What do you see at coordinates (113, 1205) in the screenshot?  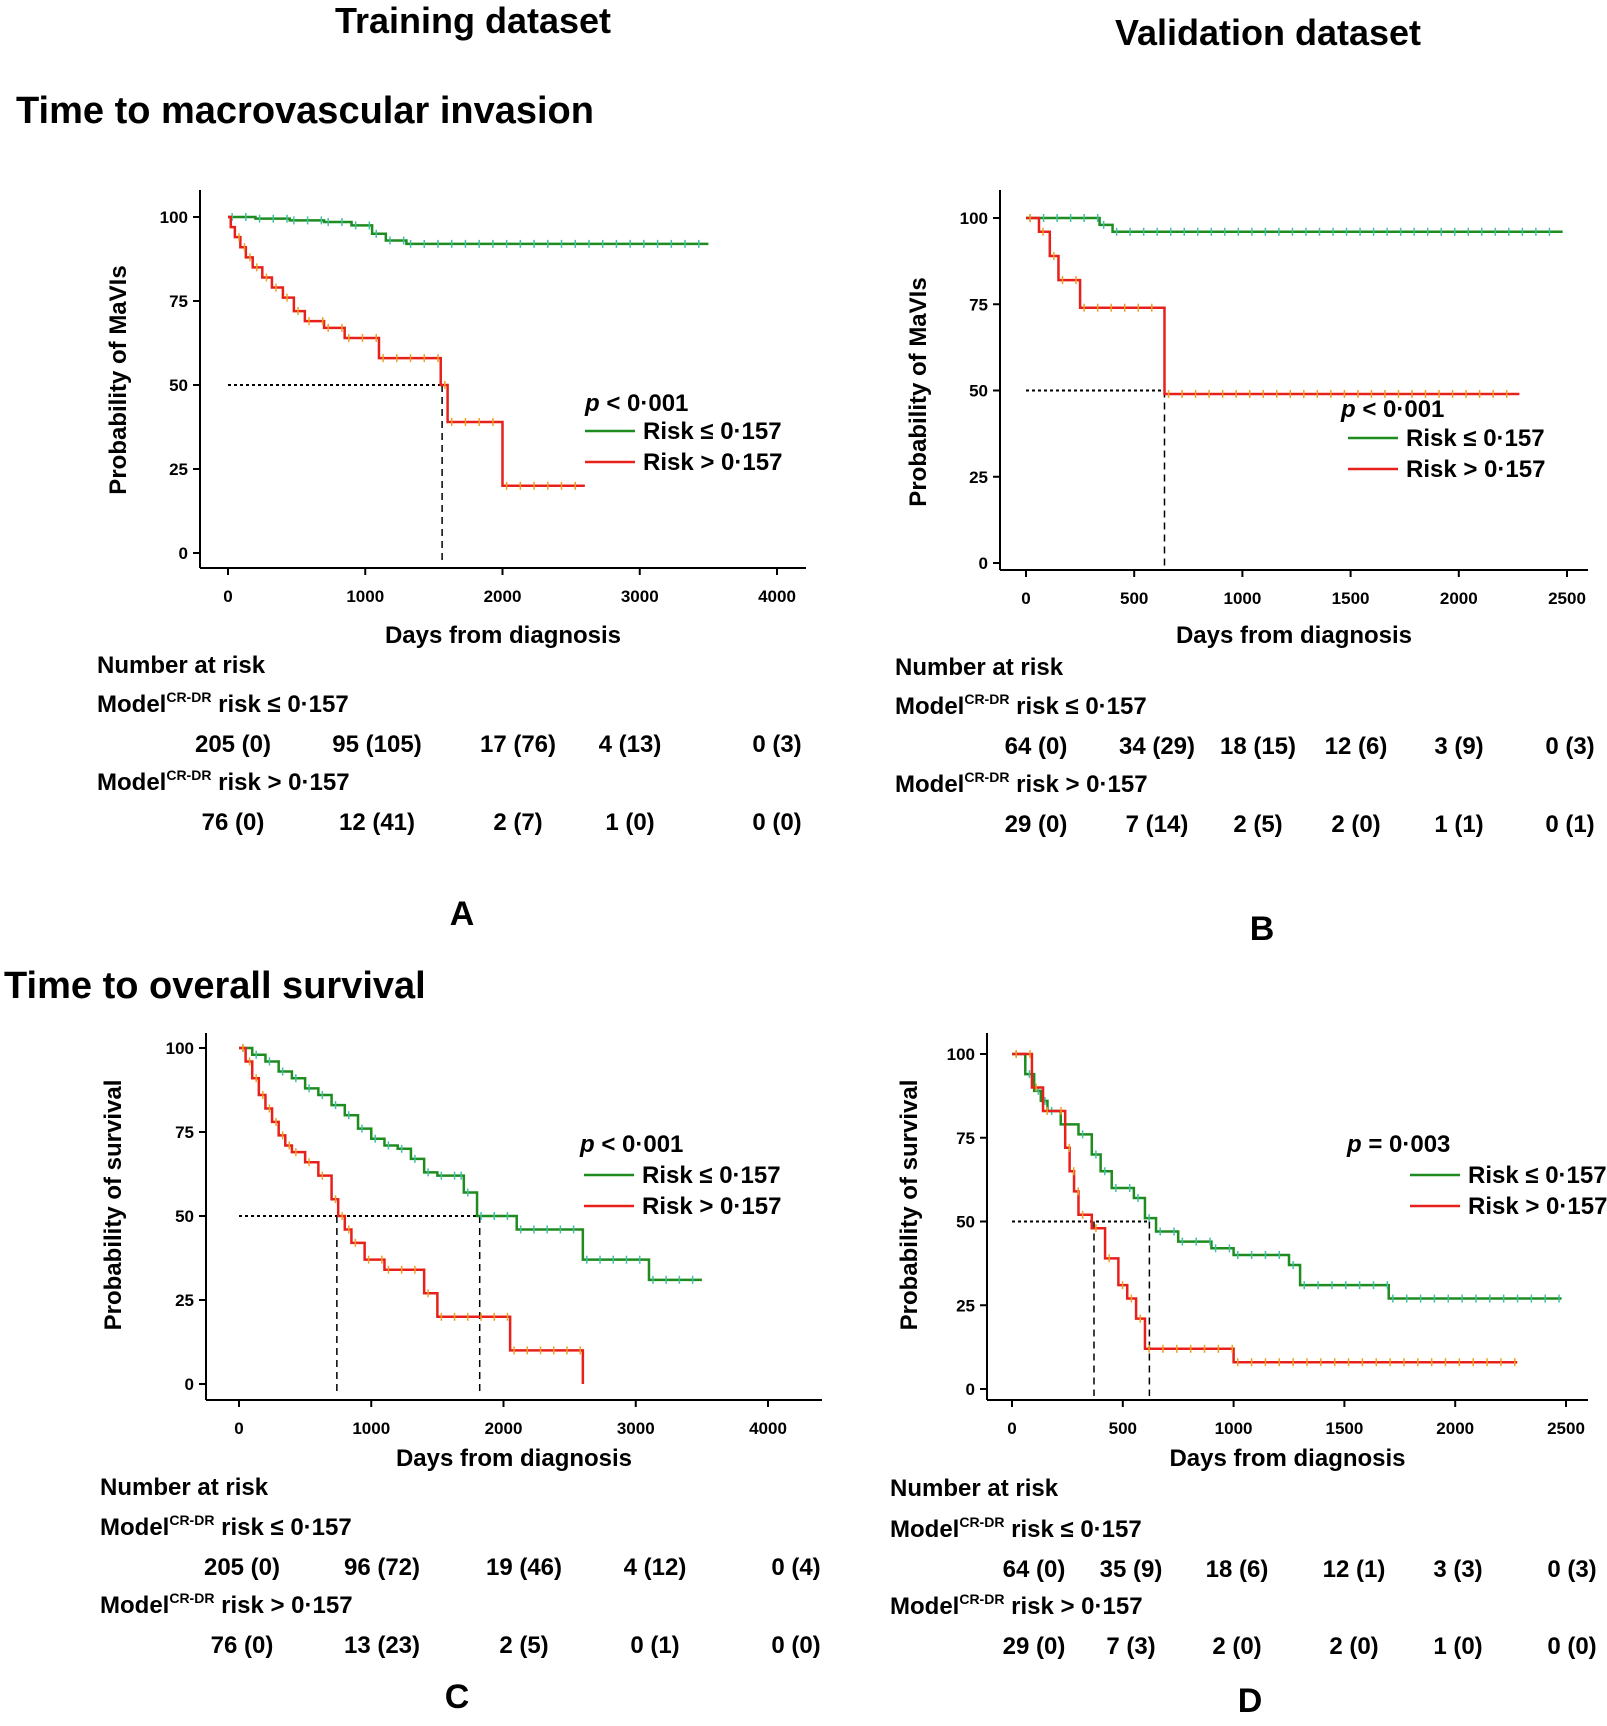 I see `y-axis-label: Probability of survival` at bounding box center [113, 1205].